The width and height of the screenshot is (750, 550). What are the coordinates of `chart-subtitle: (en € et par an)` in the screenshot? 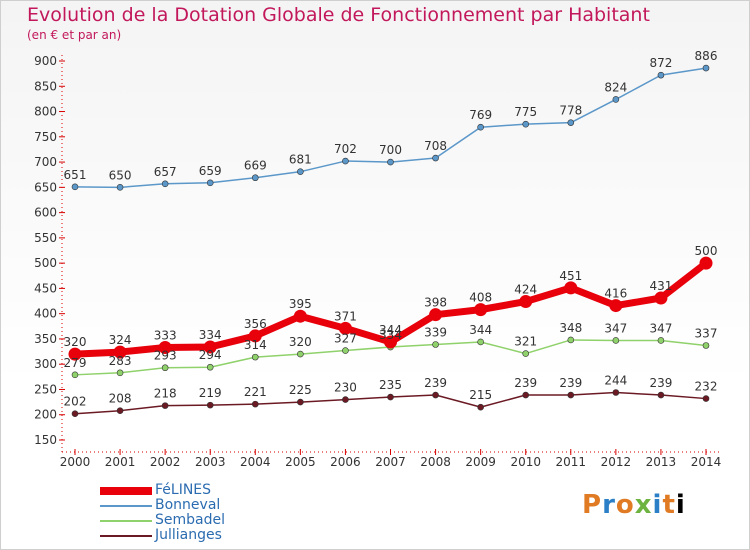 It's located at (74, 35).